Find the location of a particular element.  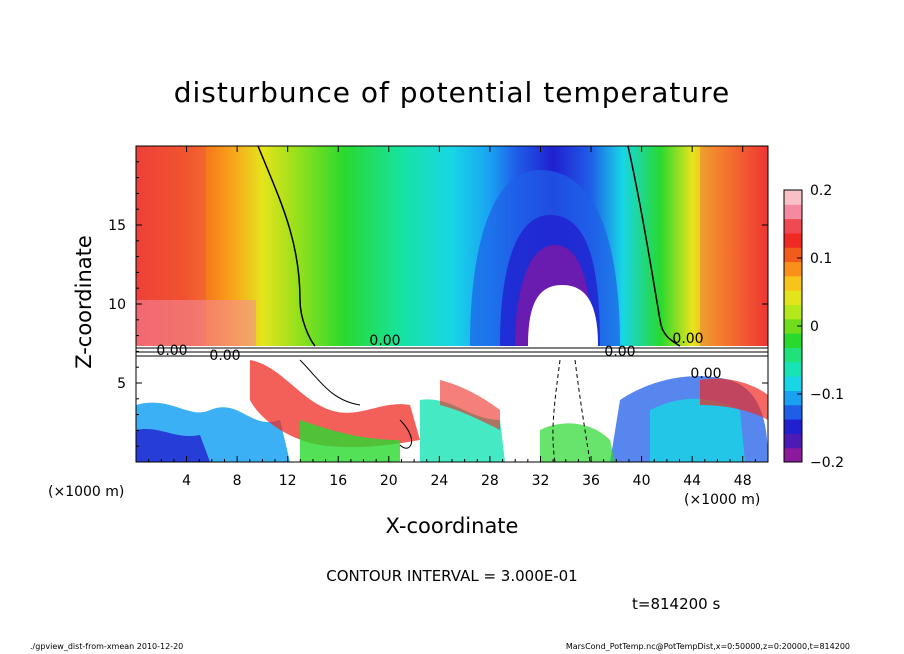

x-tick-label: 20 is located at coordinates (389, 481).